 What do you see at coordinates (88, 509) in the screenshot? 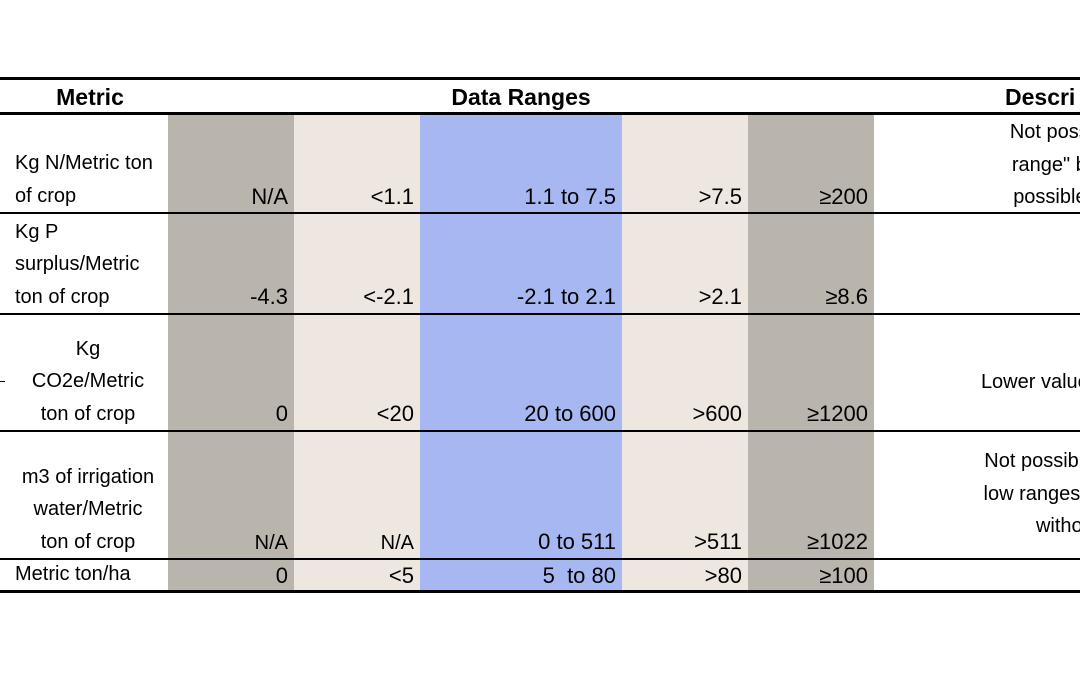
I see `row-4-metric-line: water/Metric` at bounding box center [88, 509].